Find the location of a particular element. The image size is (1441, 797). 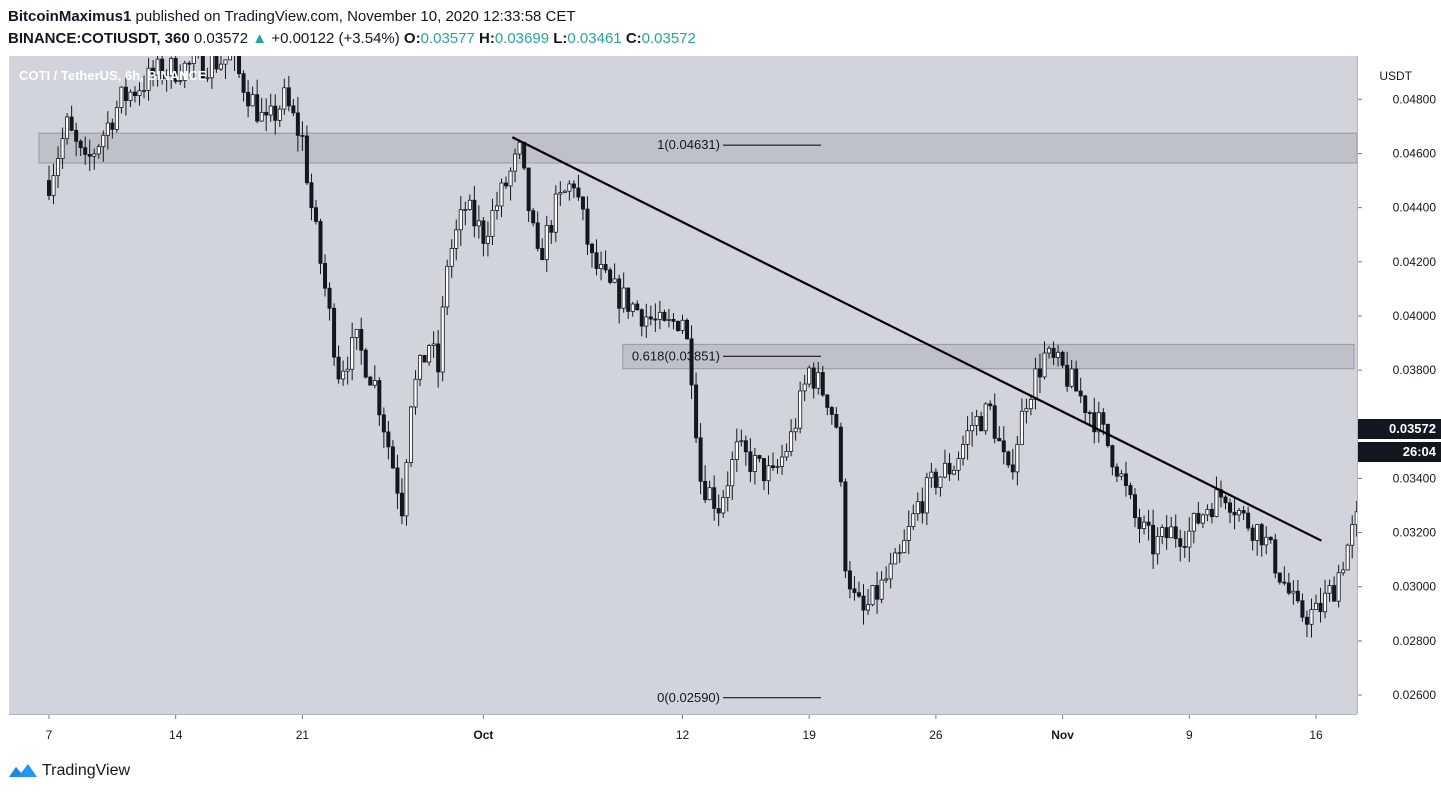

tradingview-footer: TradingView is located at coordinates (69, 771).